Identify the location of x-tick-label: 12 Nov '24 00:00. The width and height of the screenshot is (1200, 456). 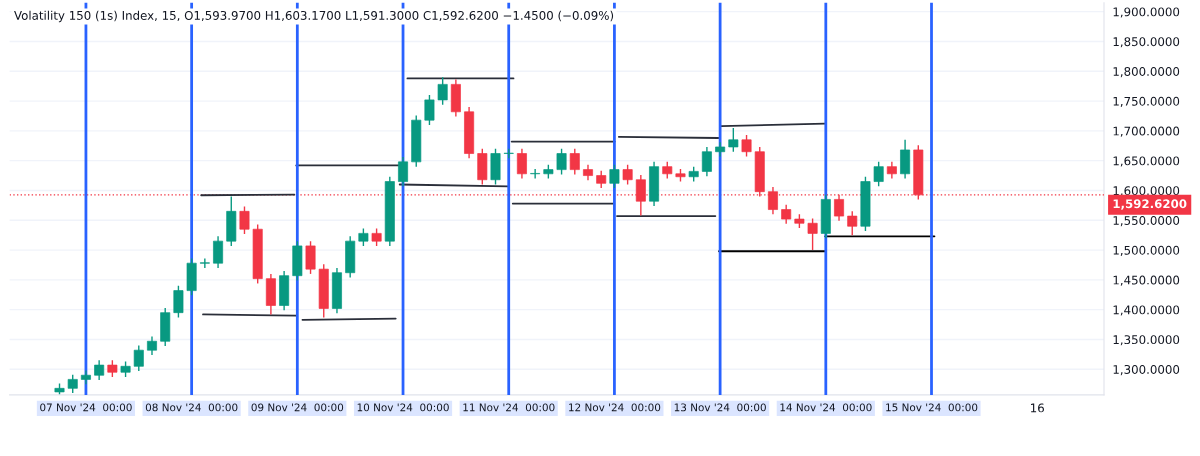
(615, 407).